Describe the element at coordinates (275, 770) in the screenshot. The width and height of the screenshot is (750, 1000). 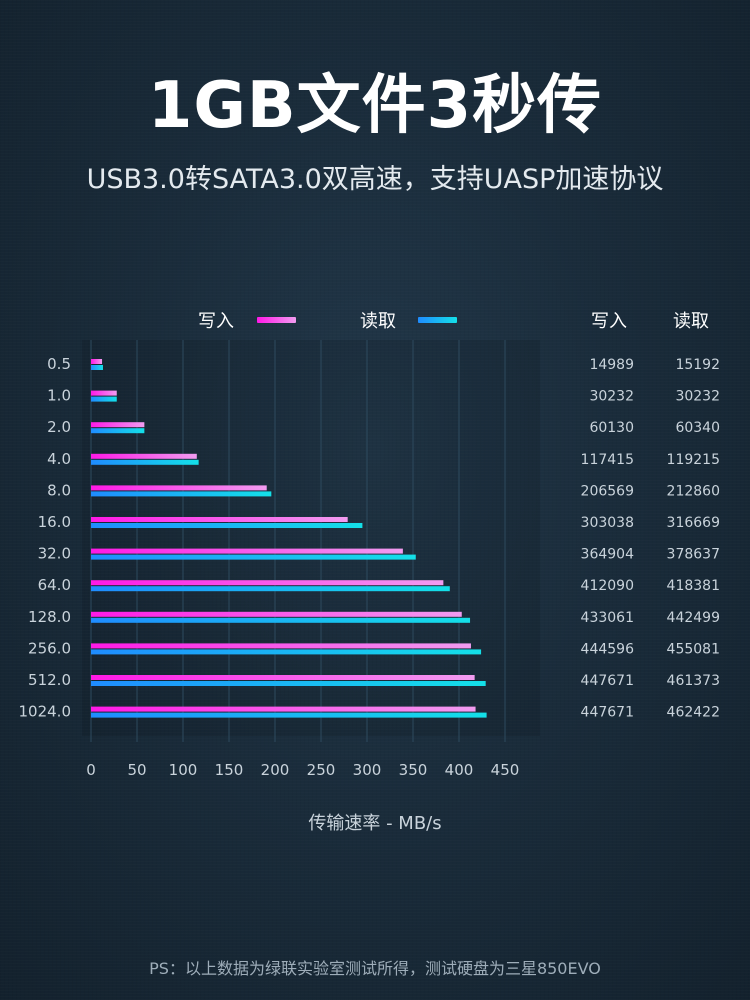
I see `x-tick-label: 200` at that location.